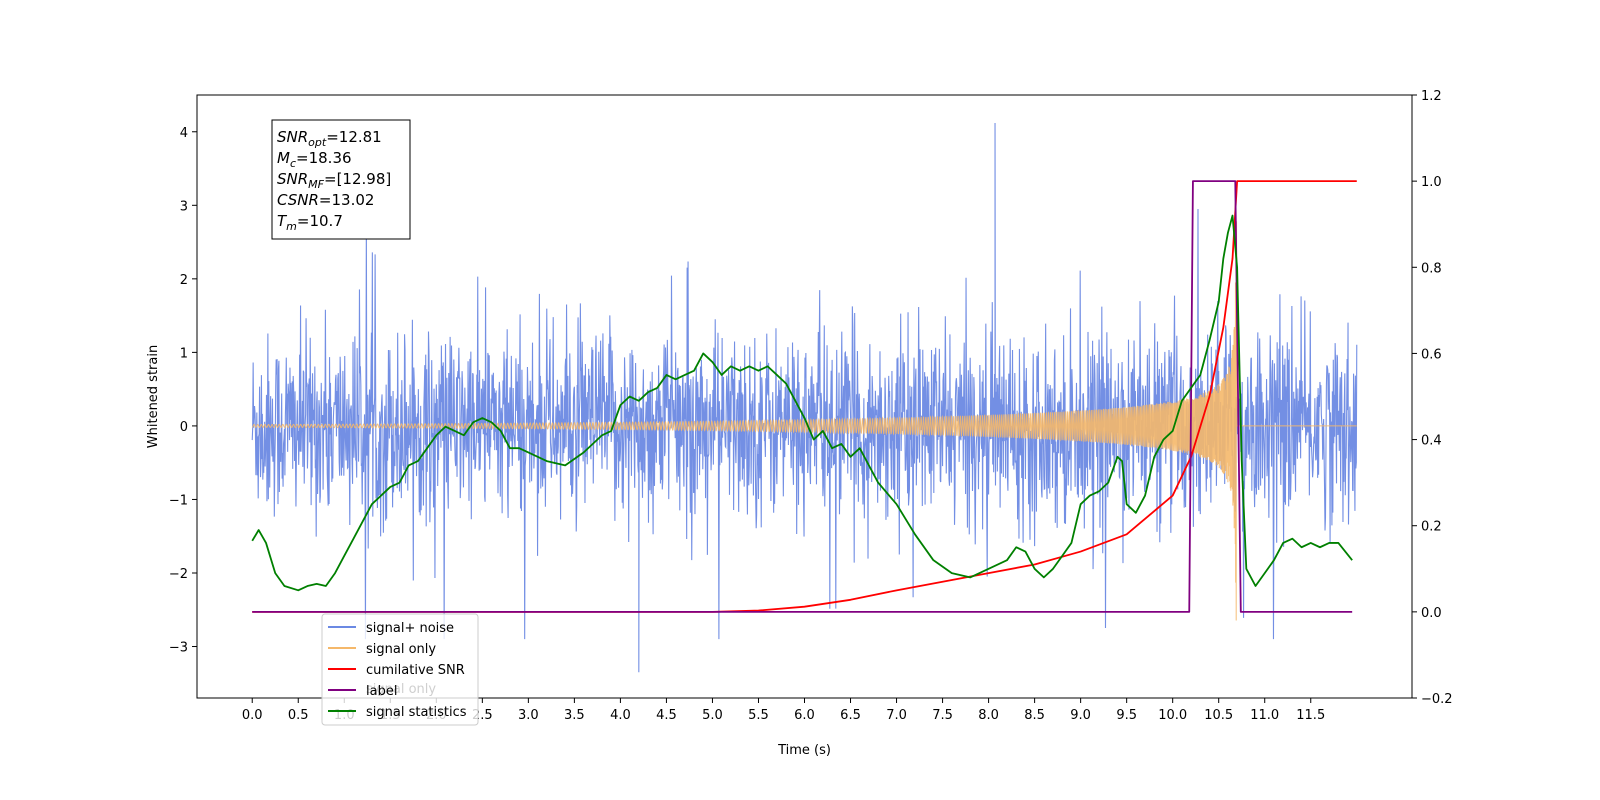 This screenshot has height=800, width=1600. What do you see at coordinates (758, 715) in the screenshot?
I see `x-tick-label: 5.5` at bounding box center [758, 715].